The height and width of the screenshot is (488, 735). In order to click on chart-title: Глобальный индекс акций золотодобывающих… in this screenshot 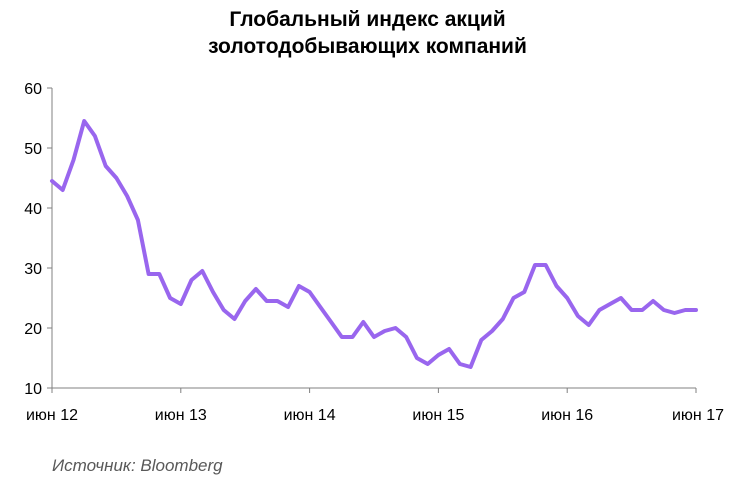, I will do `click(367, 33)`.